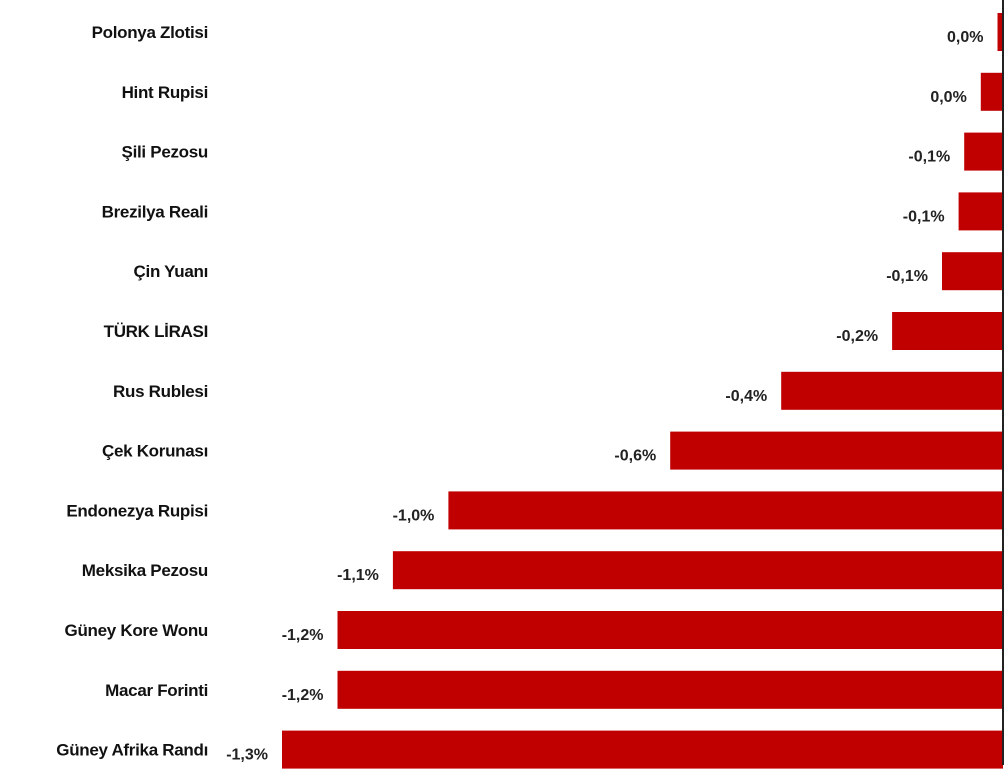 The width and height of the screenshot is (1007, 770). What do you see at coordinates (247, 755) in the screenshot?
I see `data-label: -1,3%` at bounding box center [247, 755].